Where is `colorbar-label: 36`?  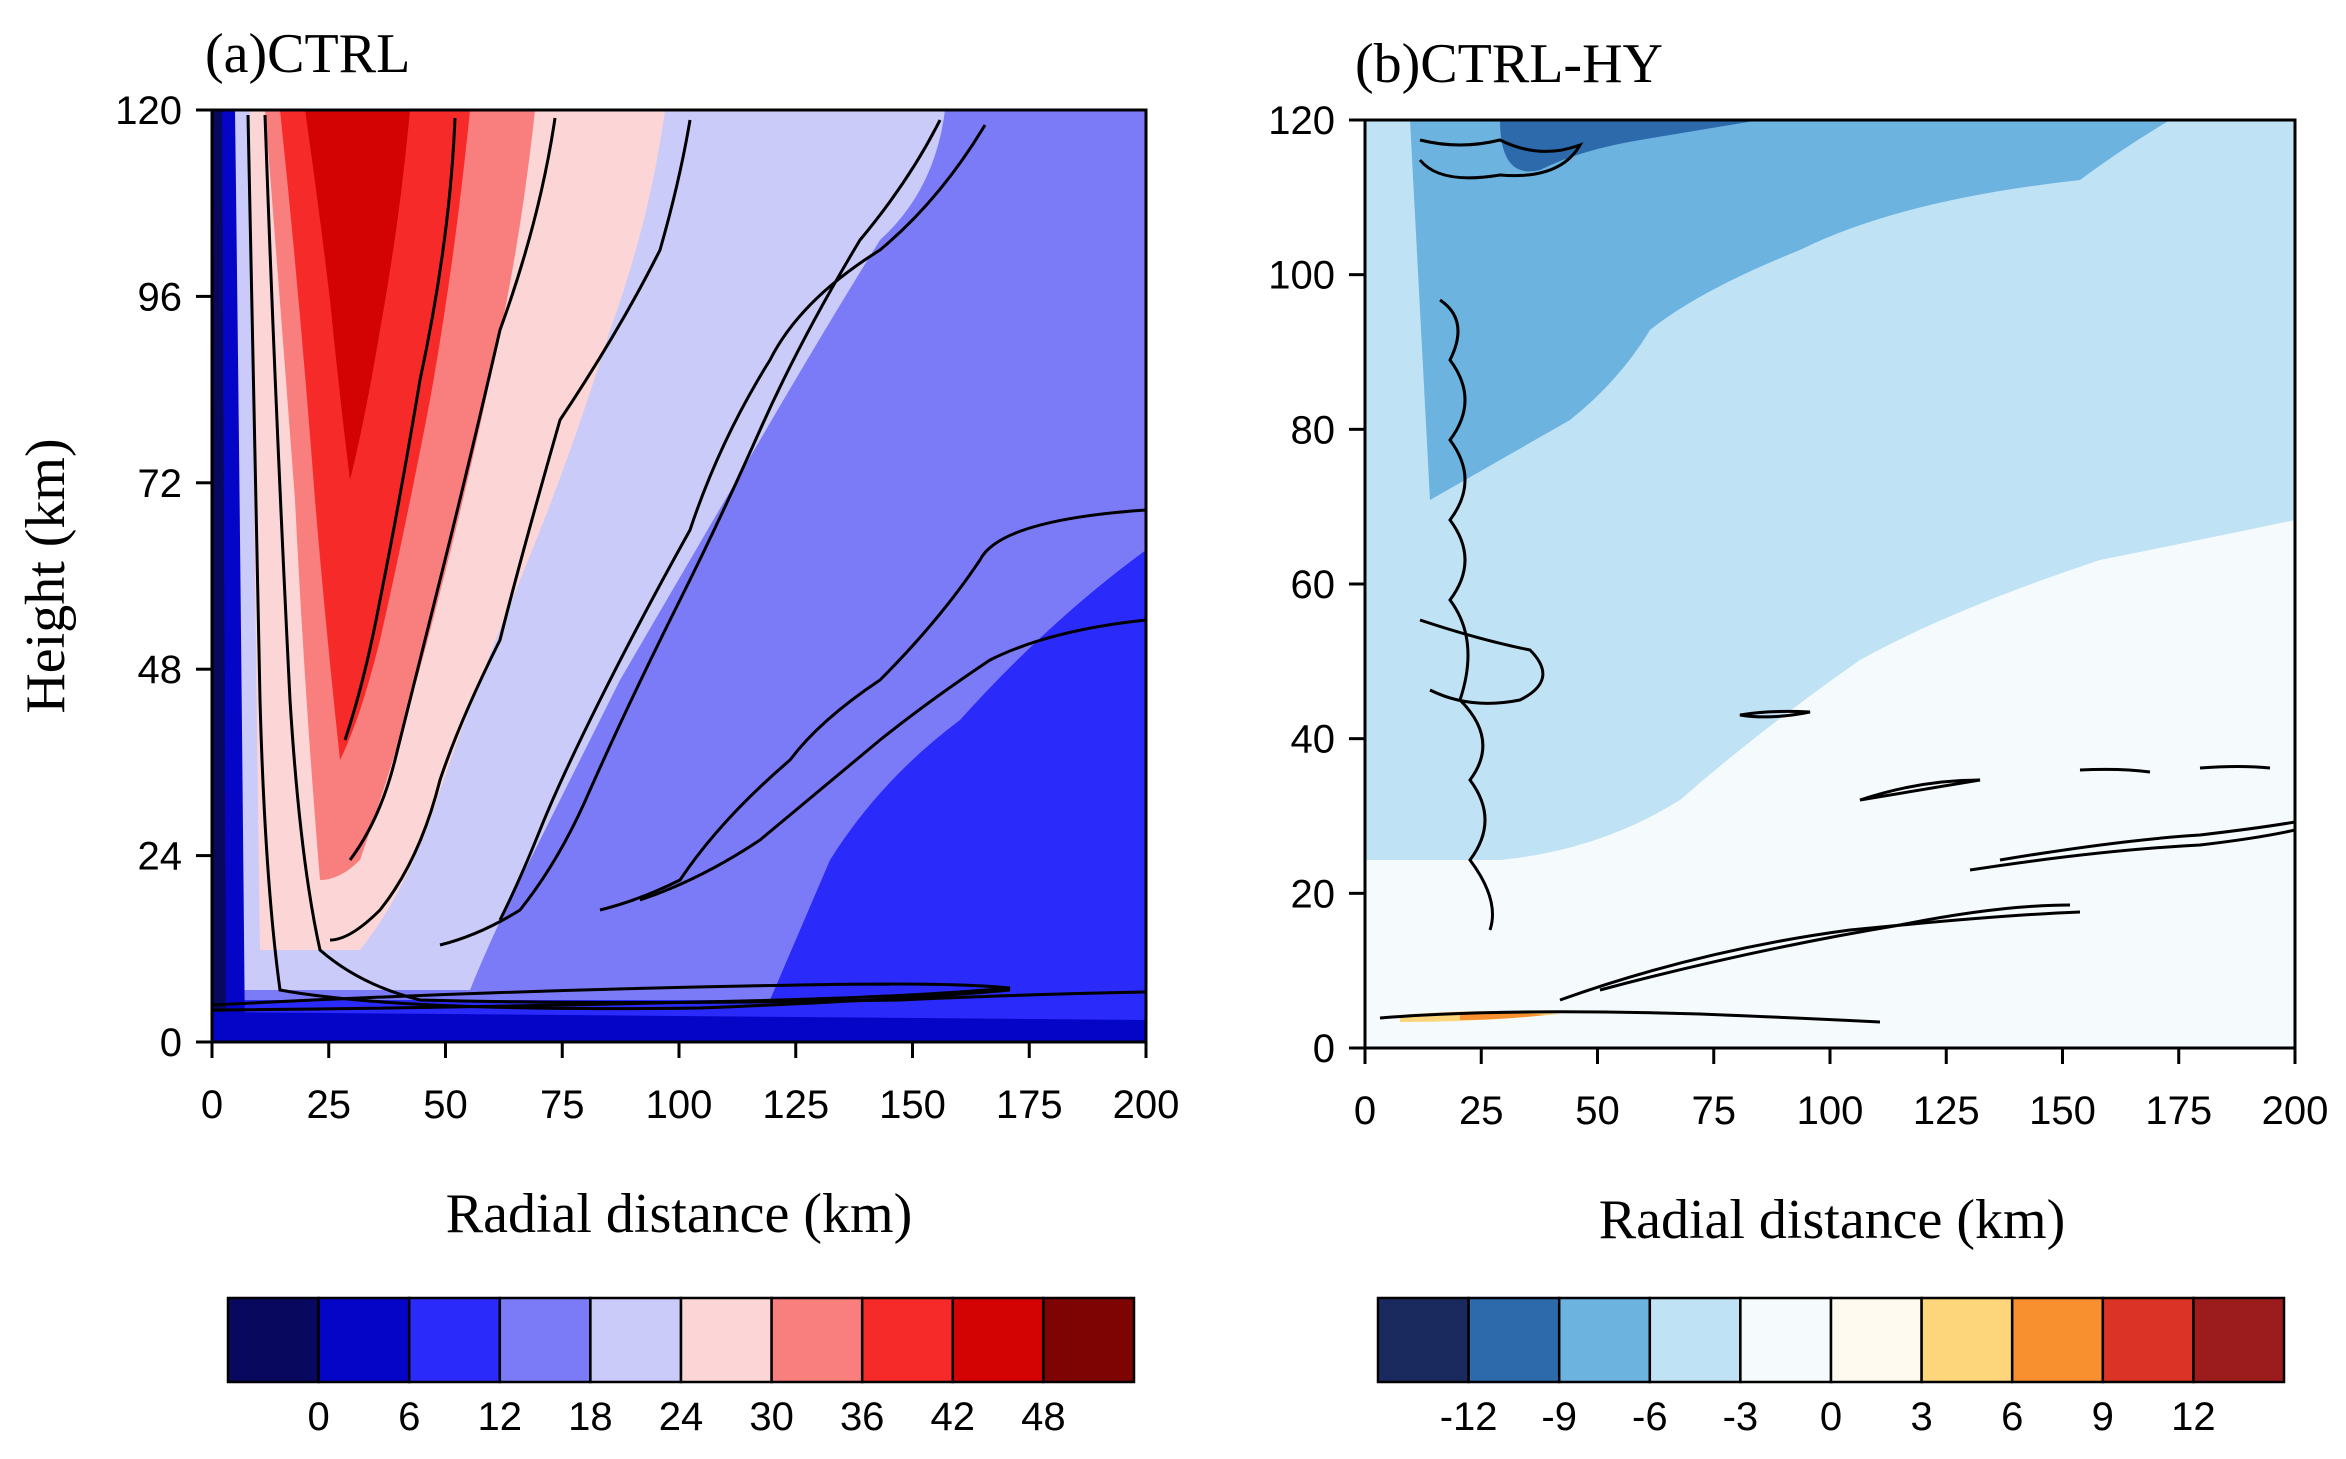
colorbar-label: 36 is located at coordinates (862, 1417).